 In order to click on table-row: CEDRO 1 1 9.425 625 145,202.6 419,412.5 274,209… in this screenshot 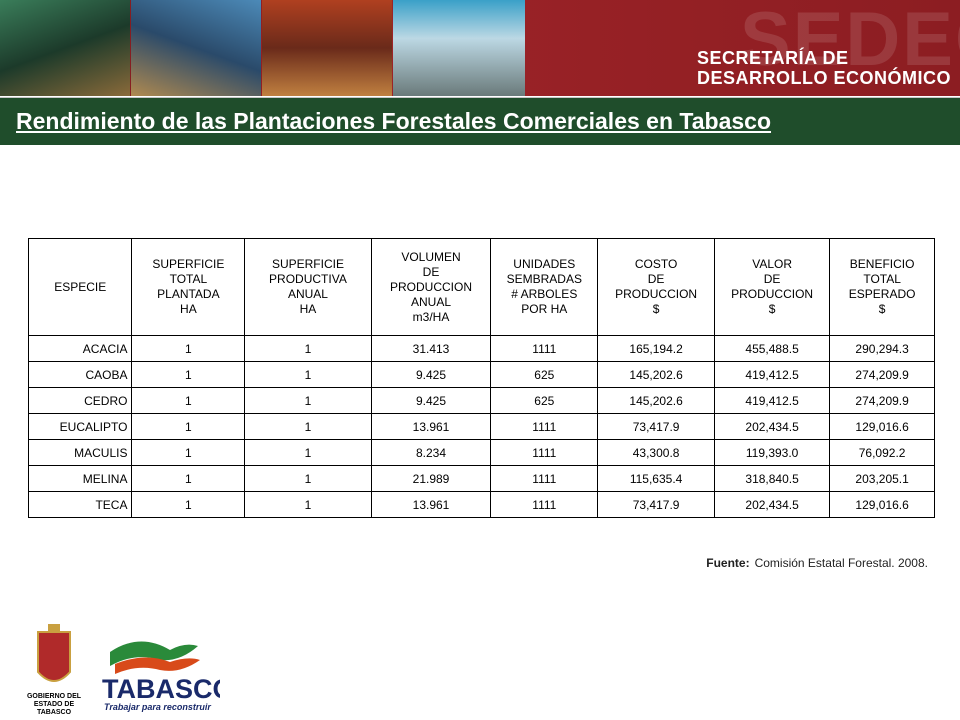, I will do `click(481, 400)`.